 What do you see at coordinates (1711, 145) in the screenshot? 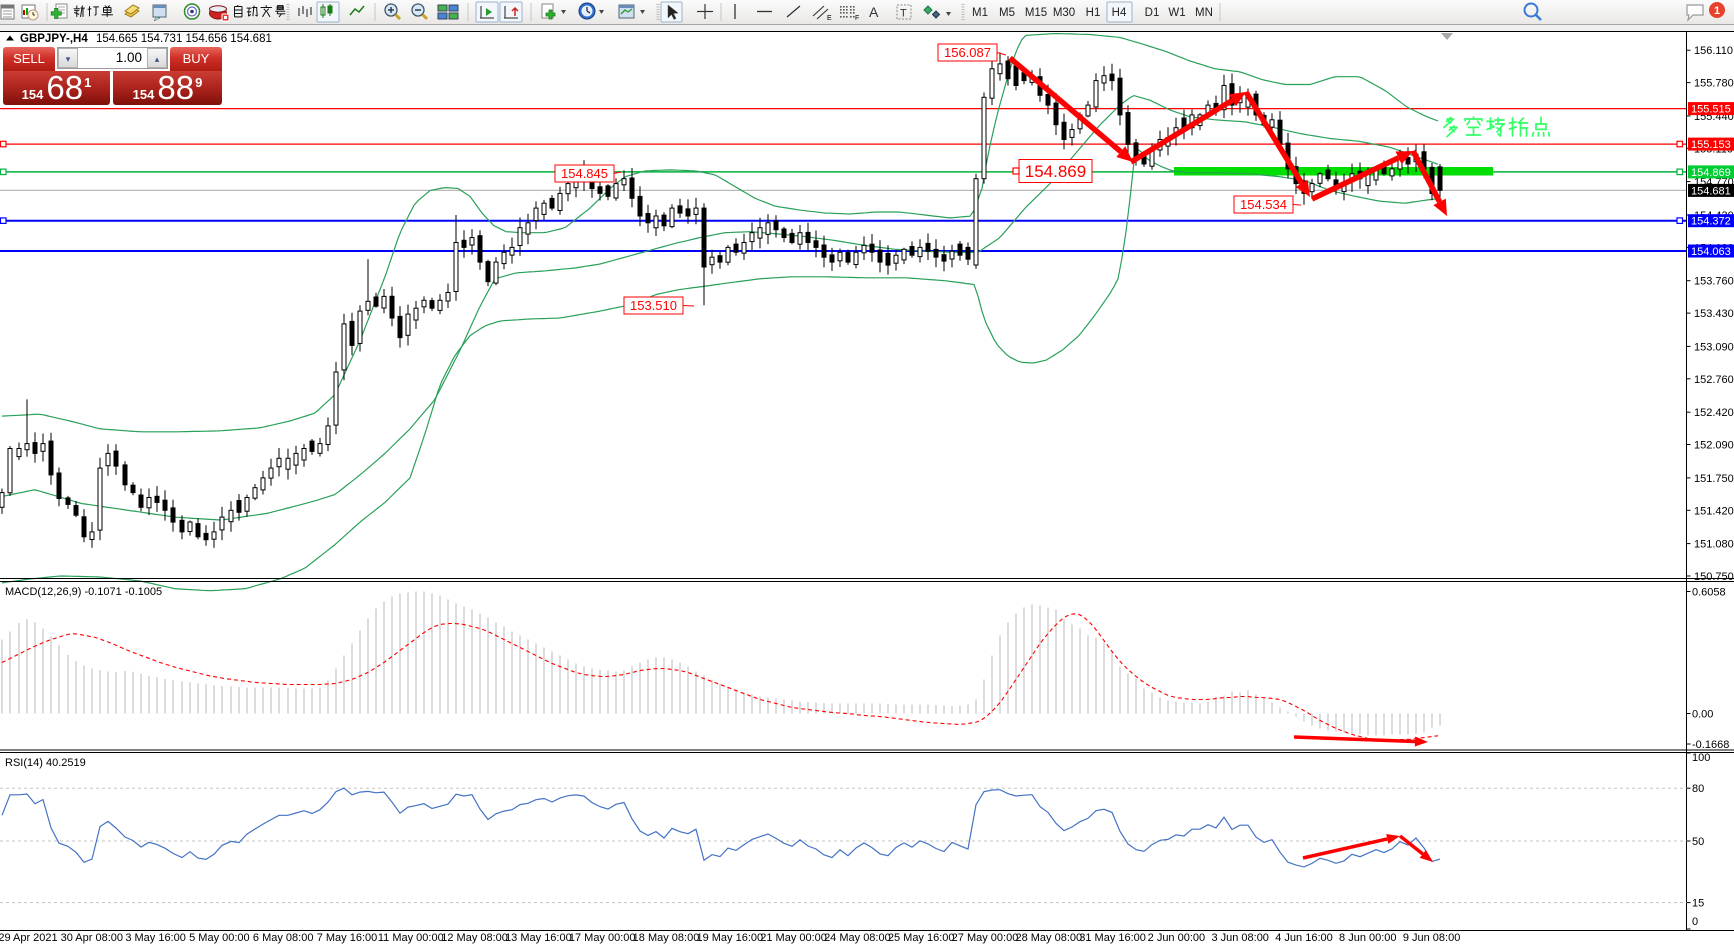
I see `svg-text: 155.153` at bounding box center [1711, 145].